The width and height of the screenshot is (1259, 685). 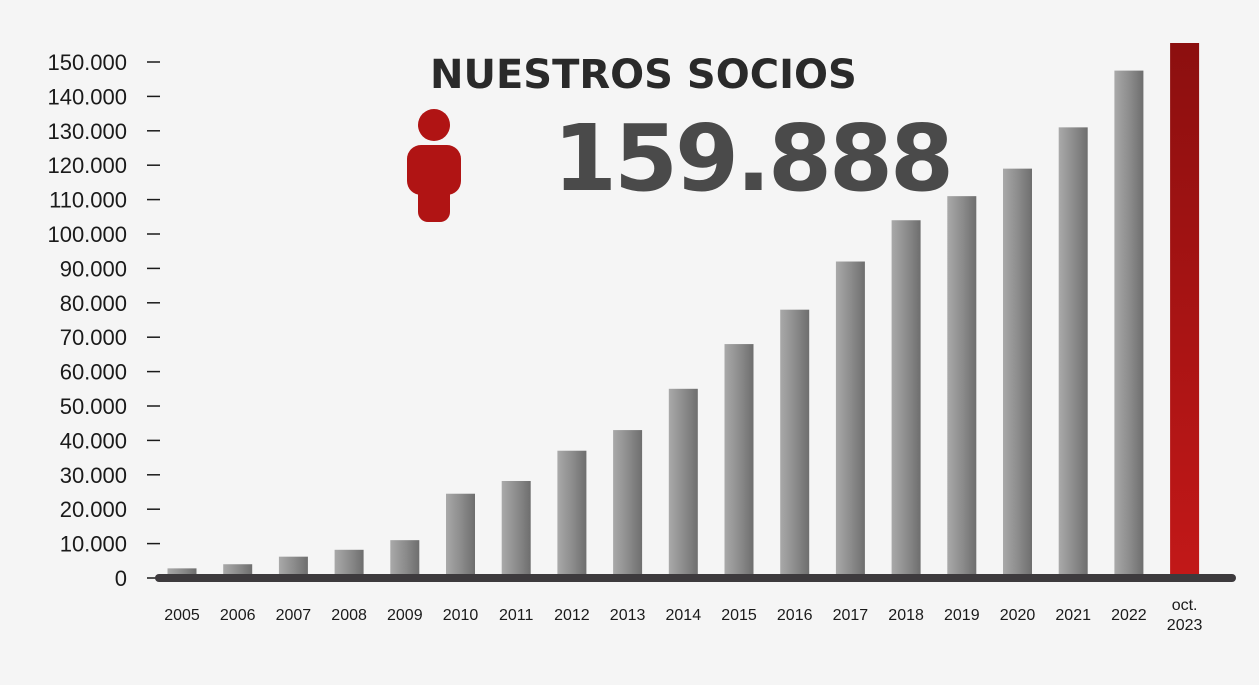 What do you see at coordinates (1129, 615) in the screenshot?
I see `x-tick-label: 2022` at bounding box center [1129, 615].